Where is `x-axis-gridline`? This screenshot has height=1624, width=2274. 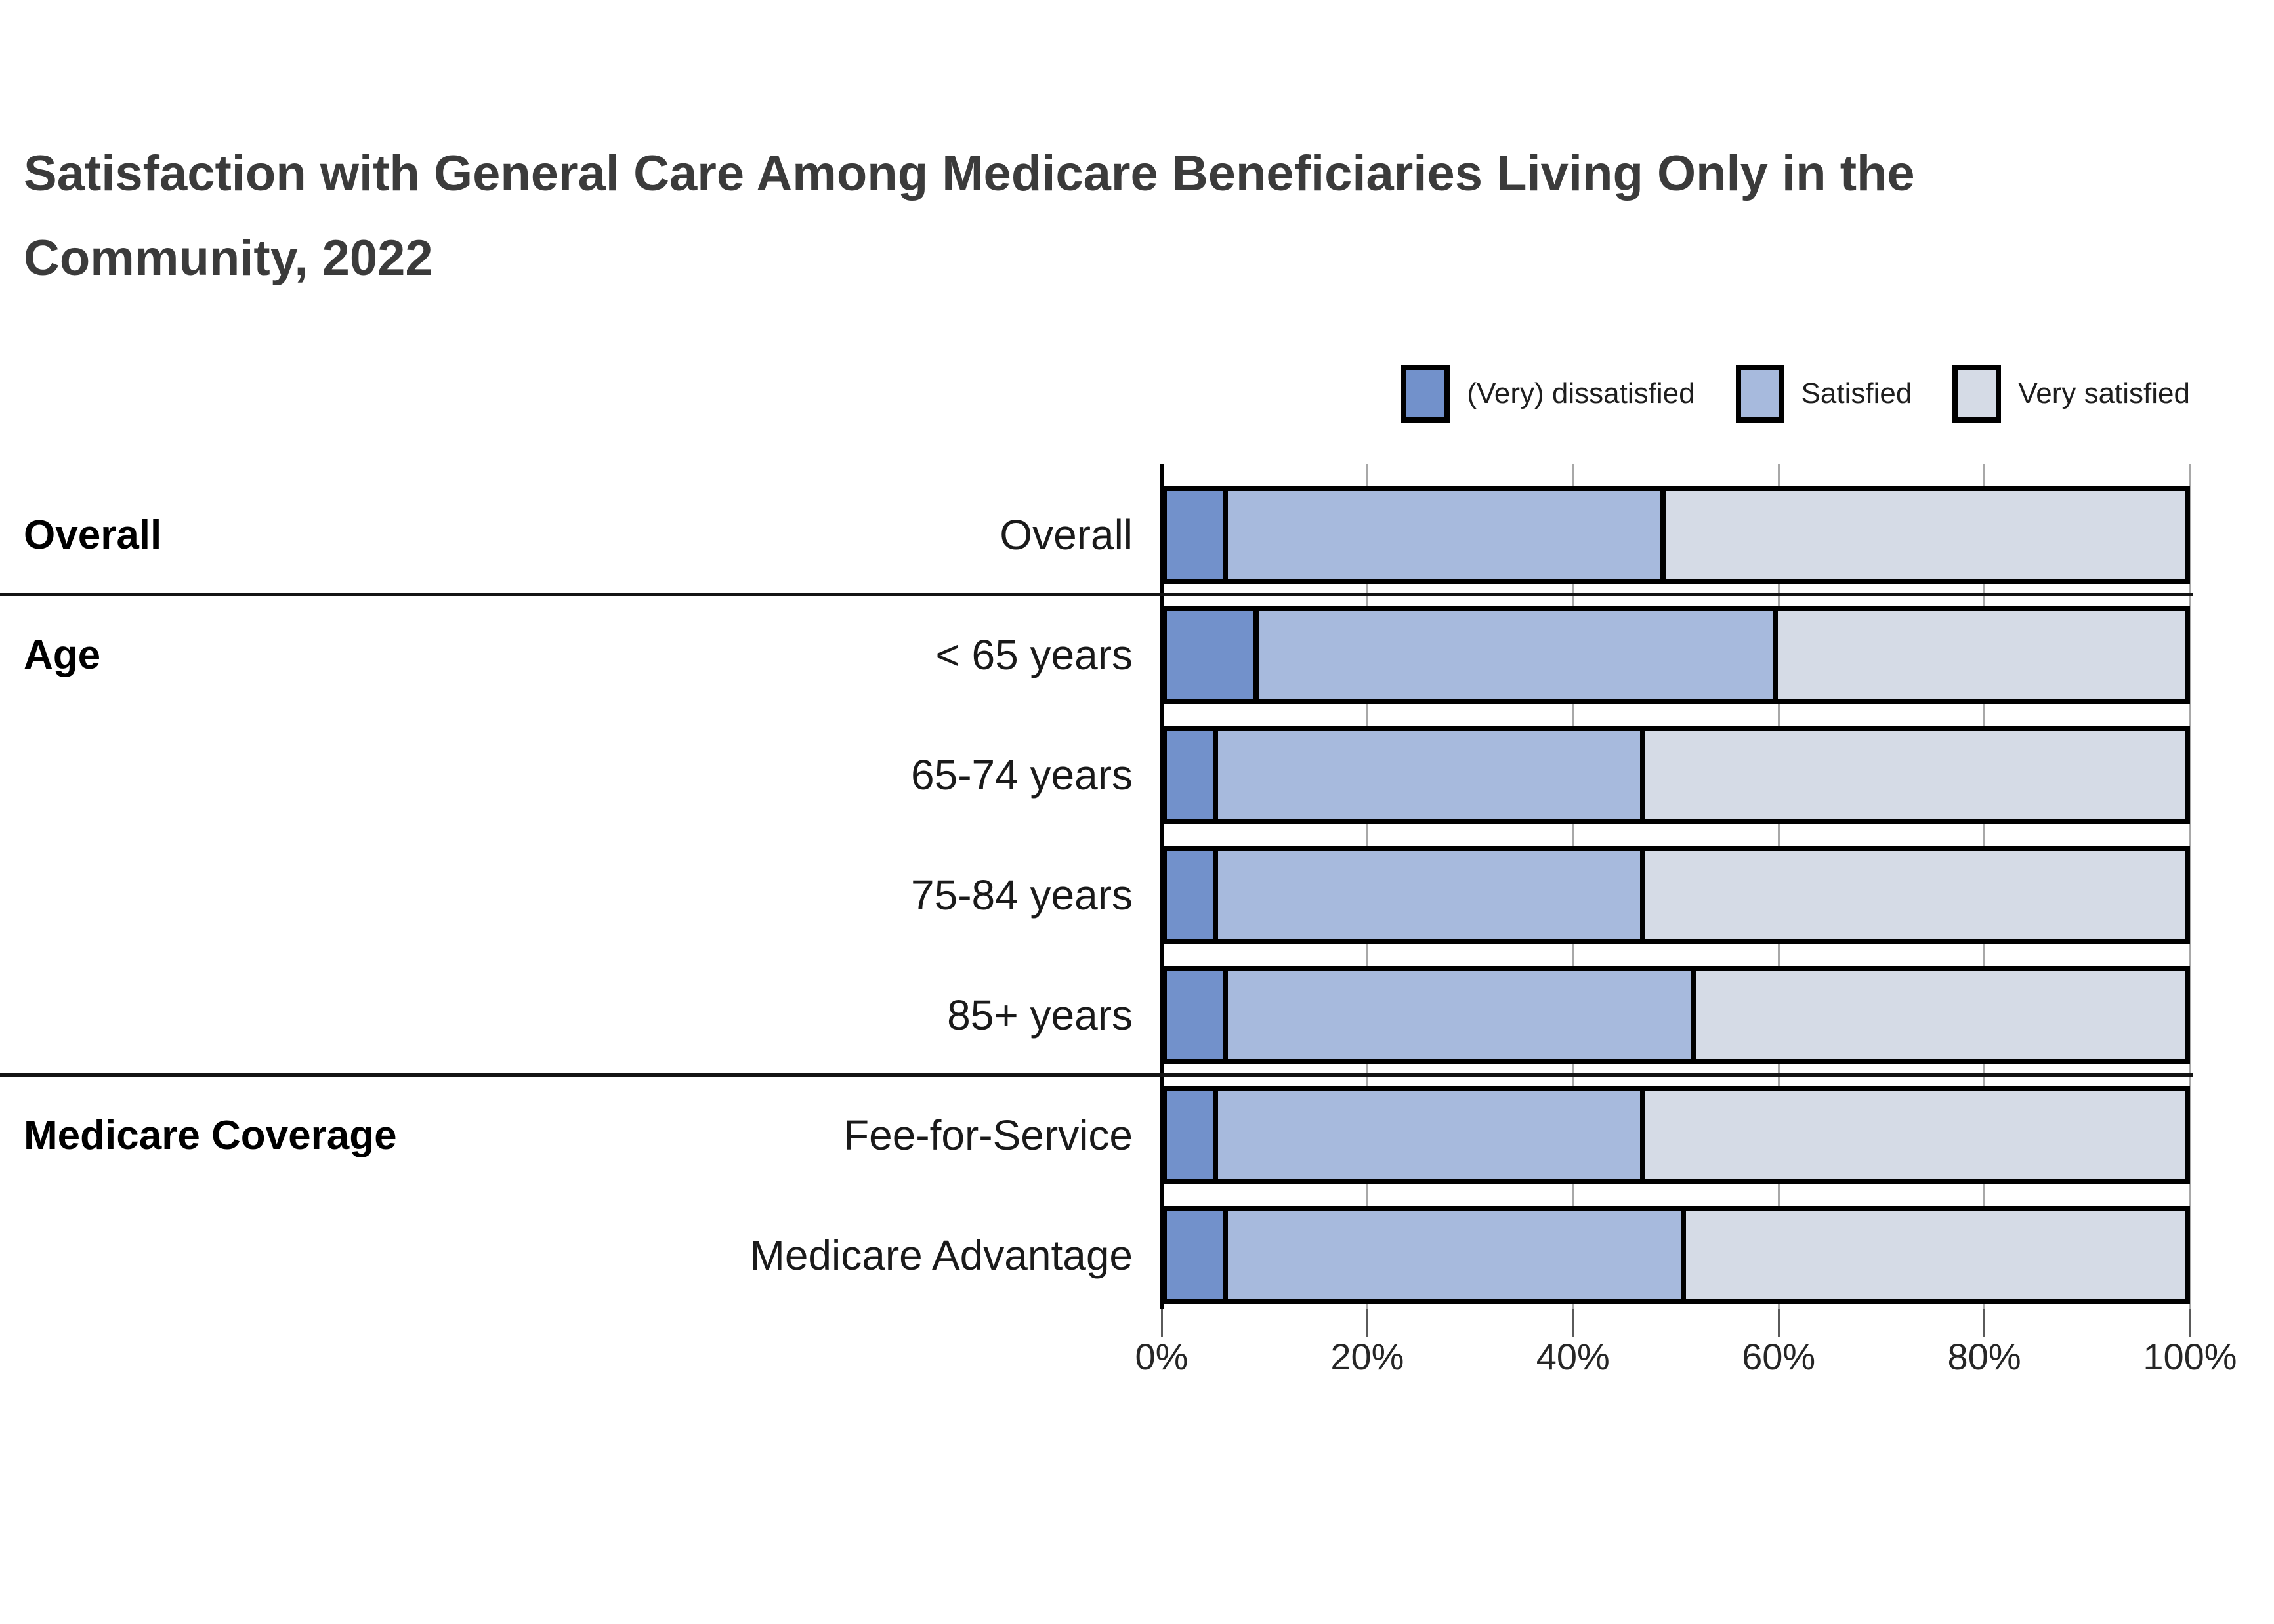
x-axis-gridline is located at coordinates (2190, 886).